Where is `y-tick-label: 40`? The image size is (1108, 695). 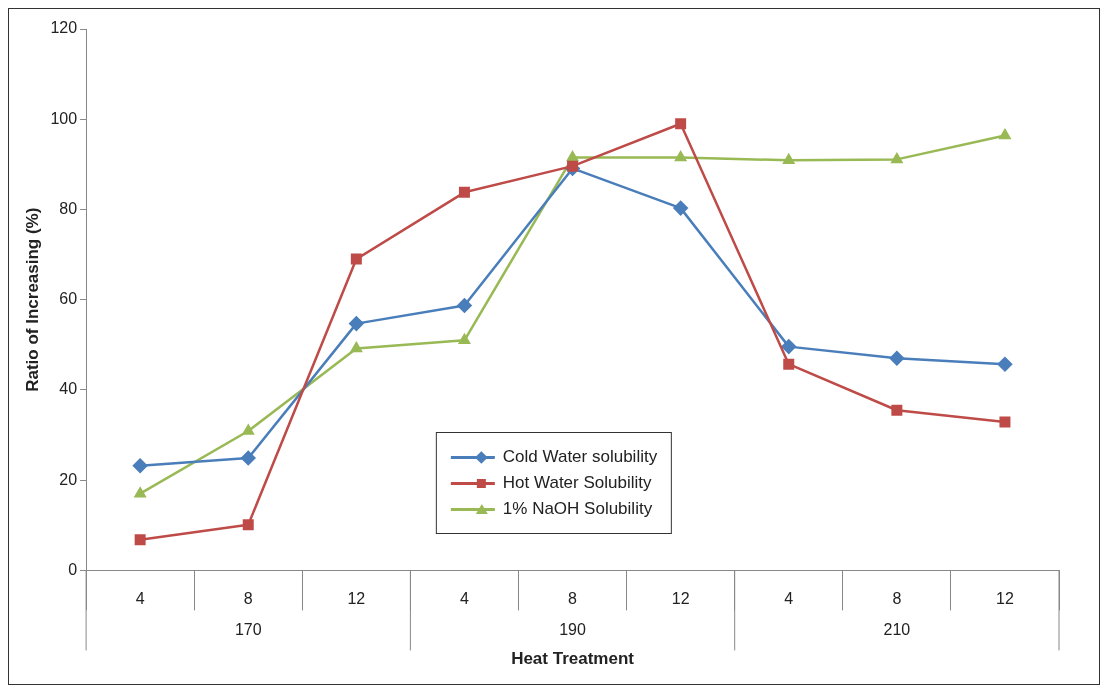 y-tick-label: 40 is located at coordinates (68, 389).